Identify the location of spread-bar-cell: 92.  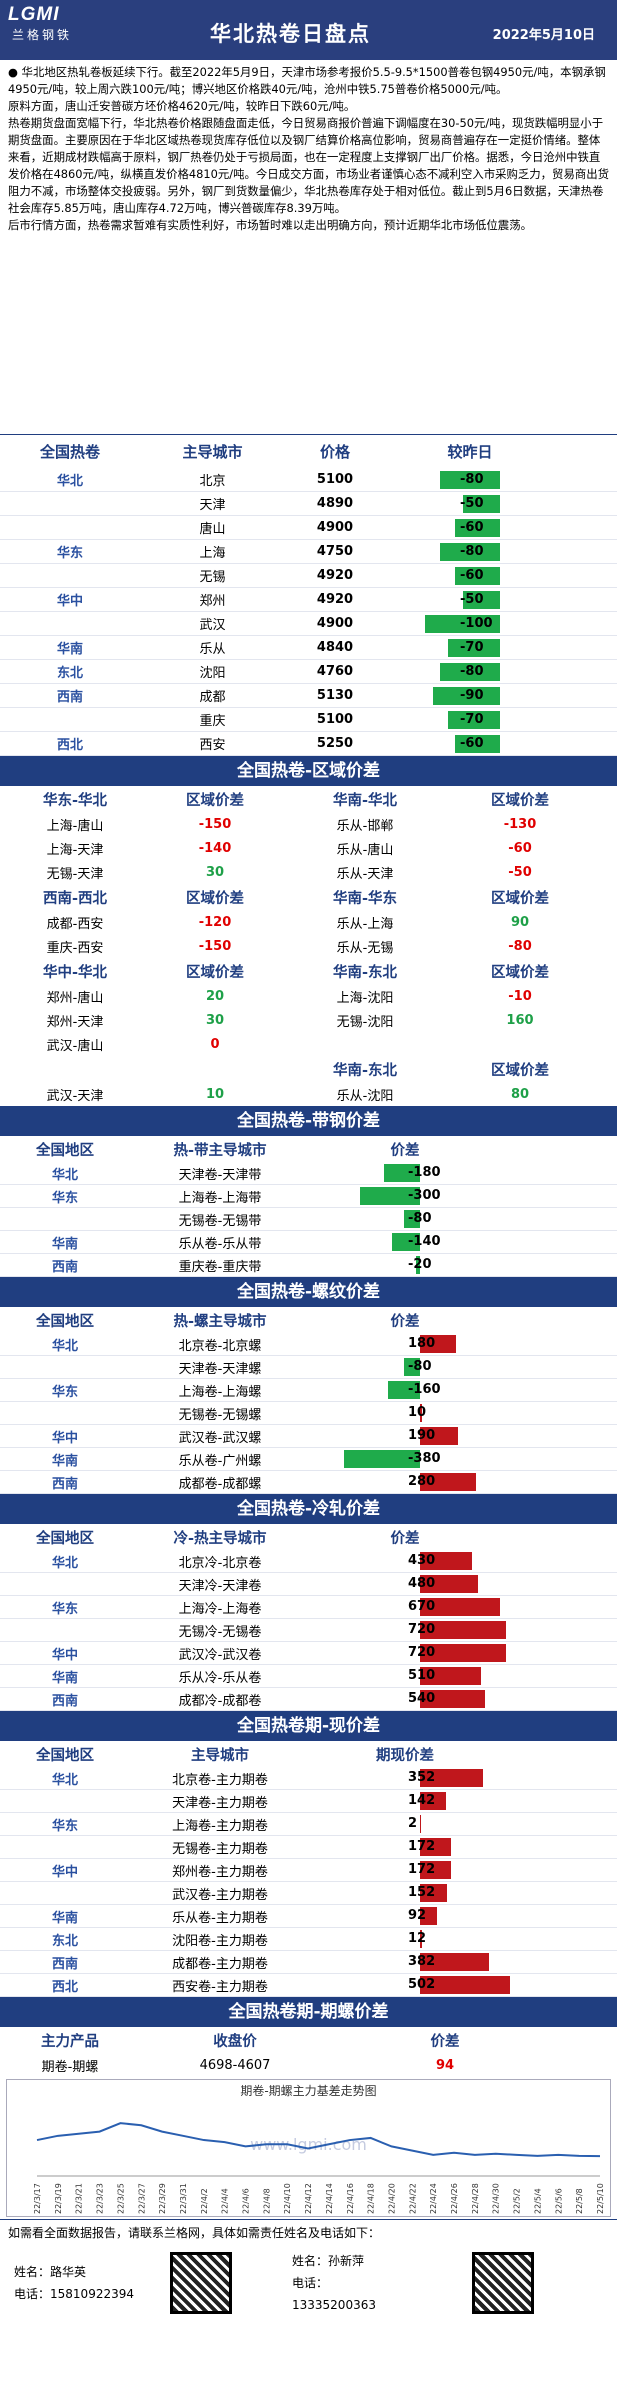
(460, 1916).